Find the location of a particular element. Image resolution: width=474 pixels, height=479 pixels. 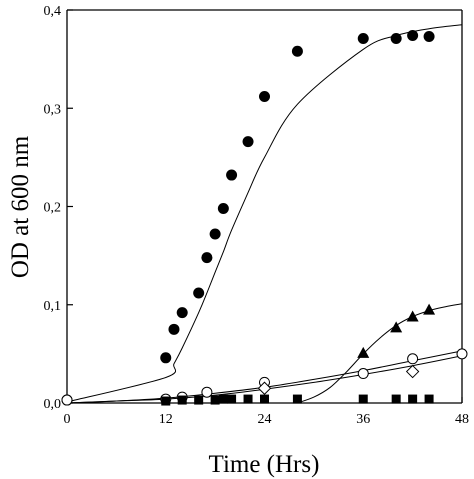

fit-curve-filled-triangle is located at coordinates (380, 353).